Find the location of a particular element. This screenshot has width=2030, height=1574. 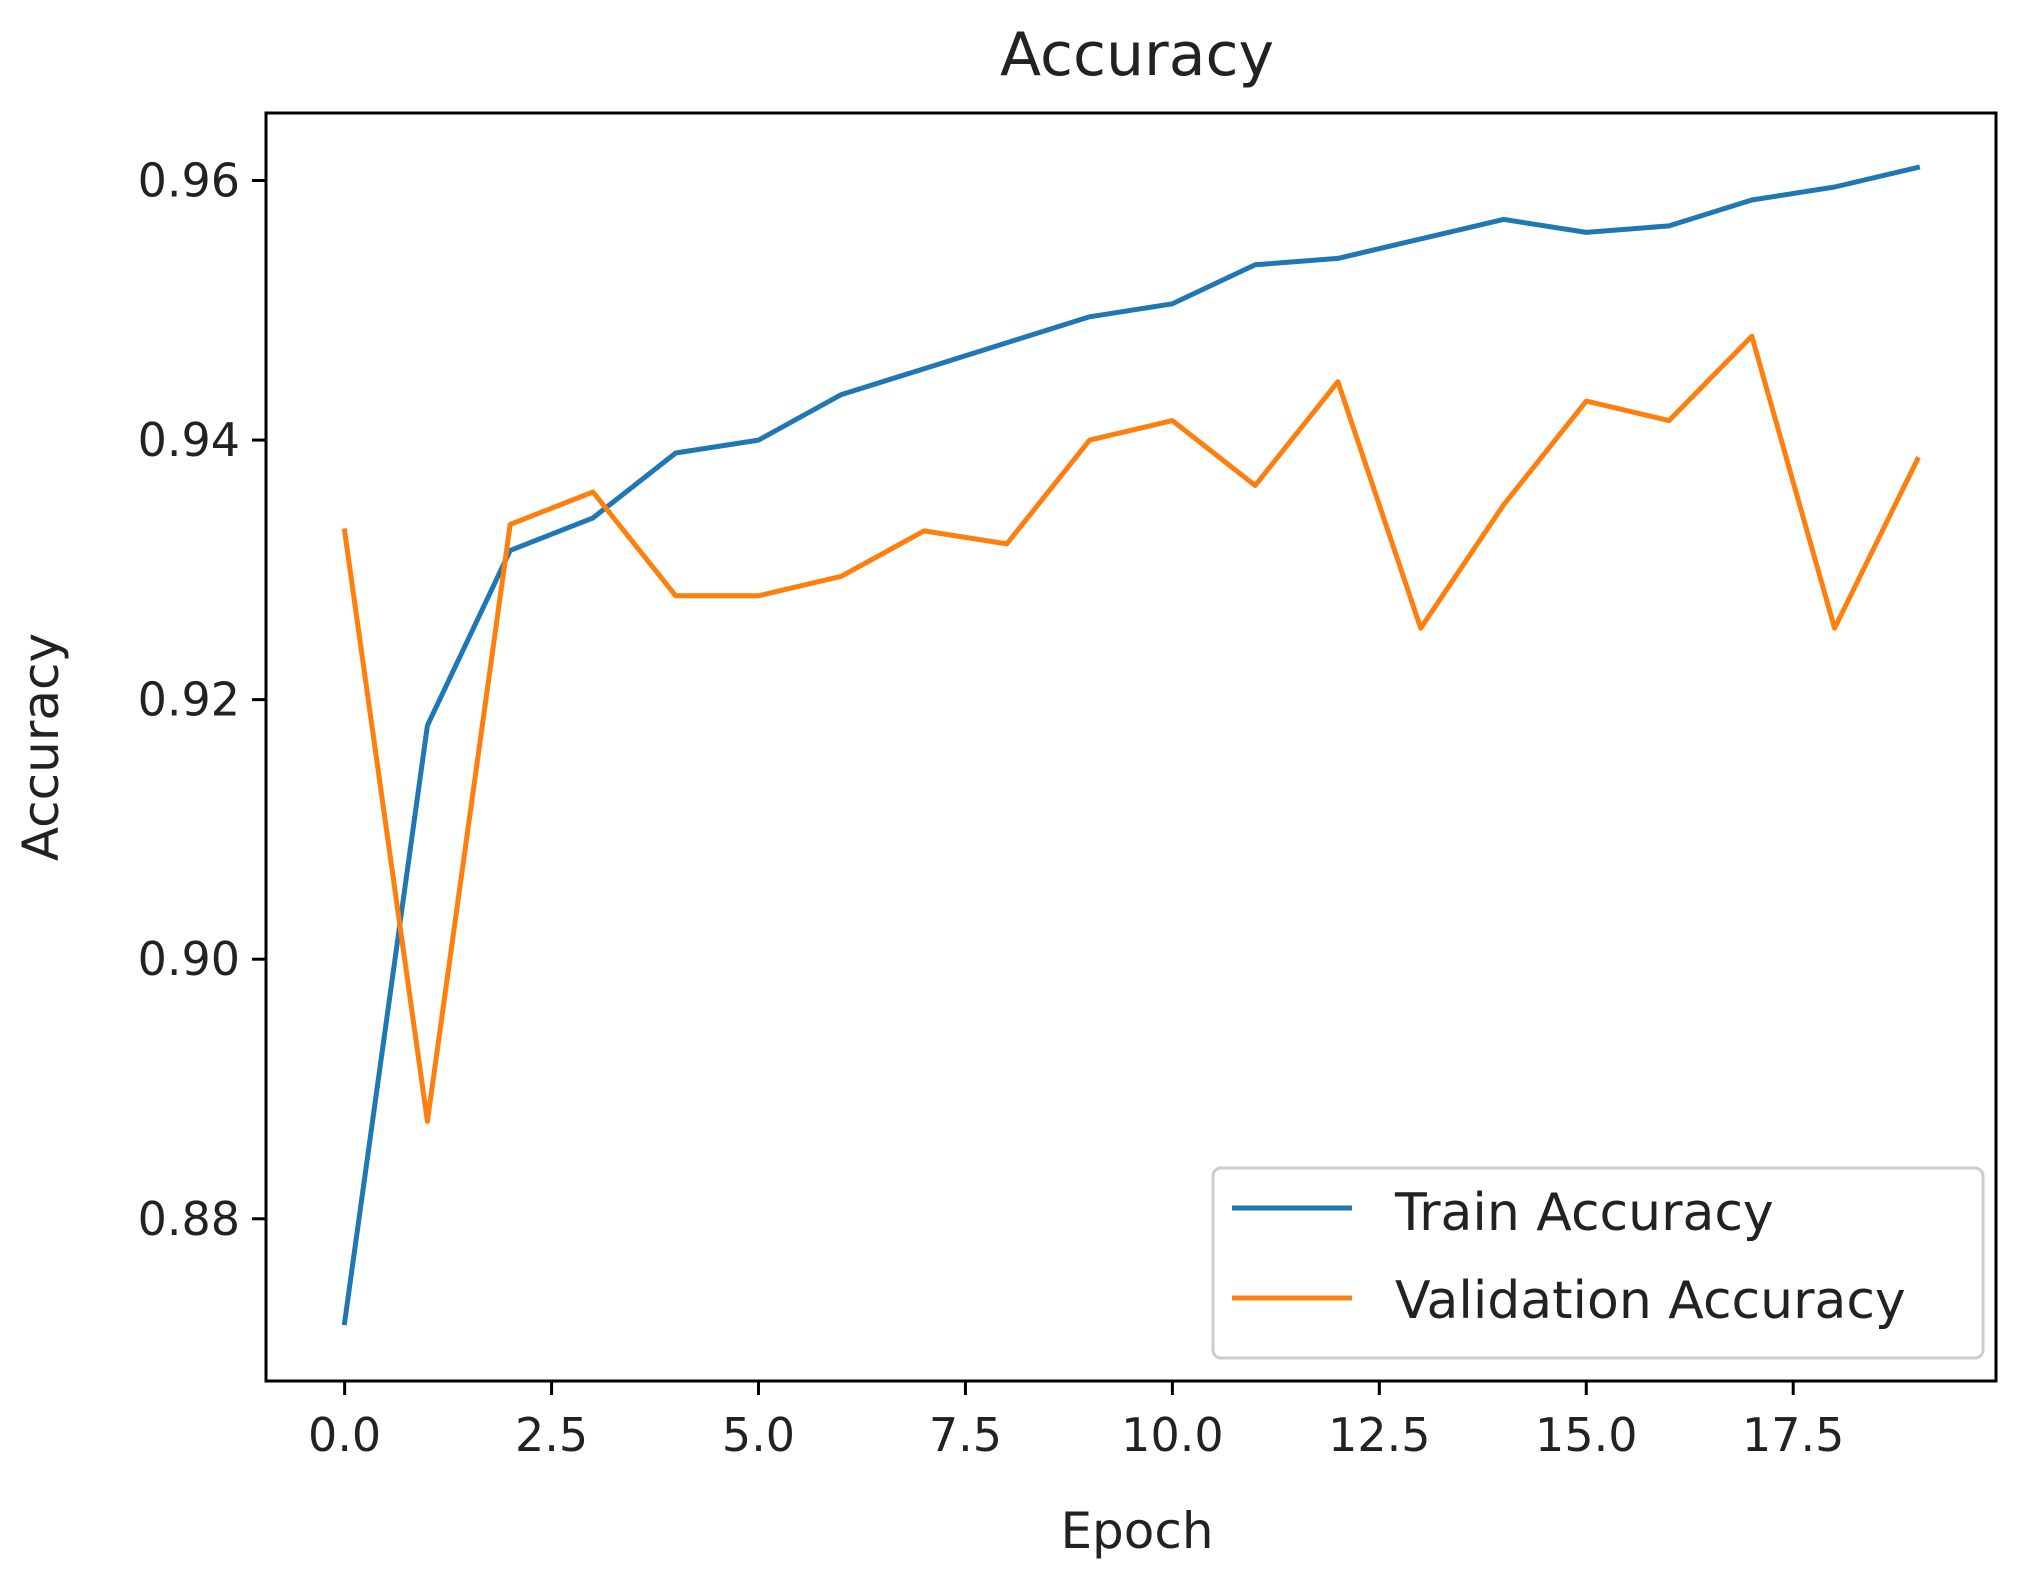

y-tick-label: 0.94 is located at coordinates (189, 440).